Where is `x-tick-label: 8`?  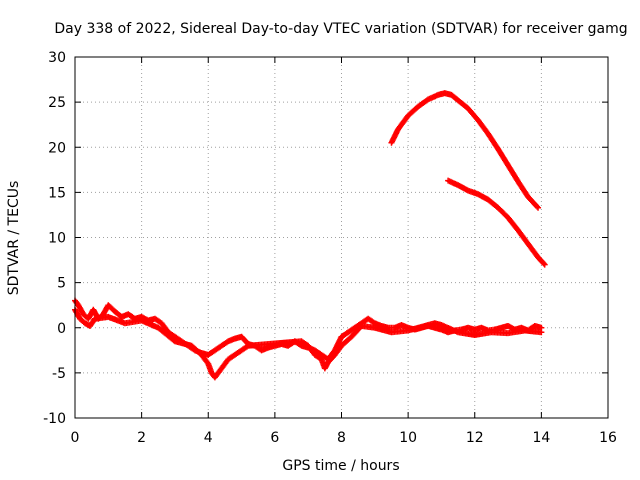 x-tick-label: 8 is located at coordinates (341, 438).